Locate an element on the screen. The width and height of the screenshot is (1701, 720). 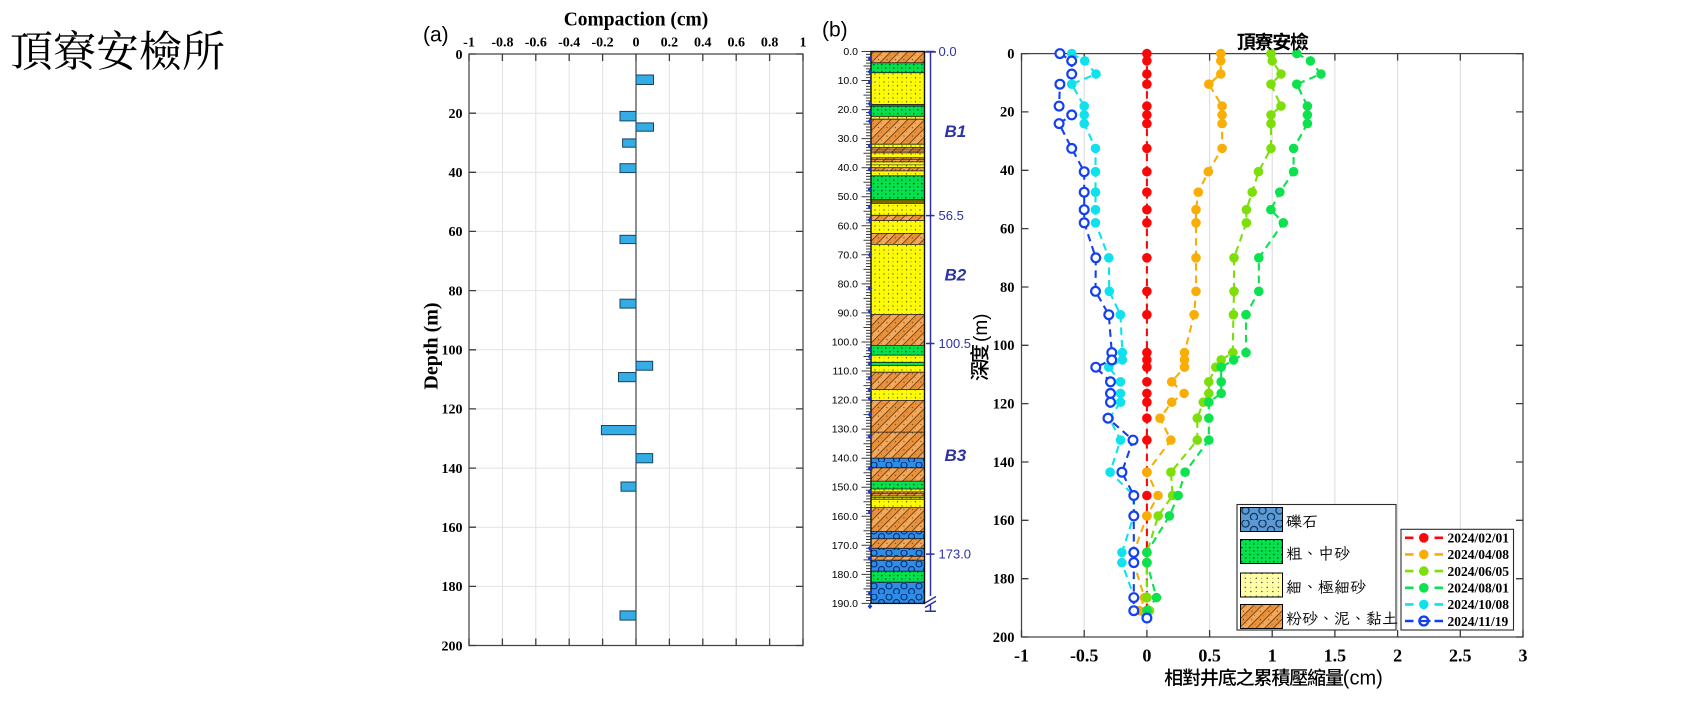
svg-text: (a) is located at coordinates (436, 35).